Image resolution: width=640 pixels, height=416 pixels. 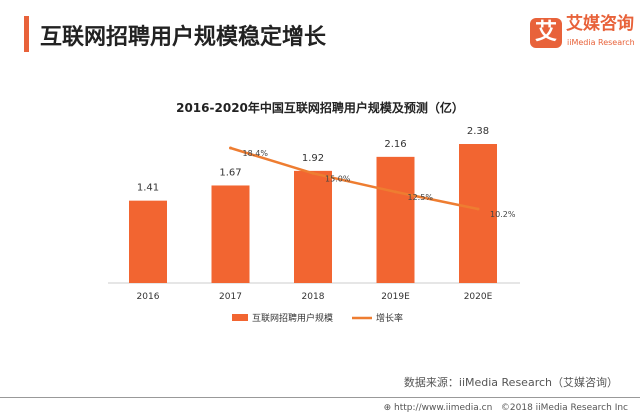 I want to click on bar-label: 2.38, so click(x=478, y=131).